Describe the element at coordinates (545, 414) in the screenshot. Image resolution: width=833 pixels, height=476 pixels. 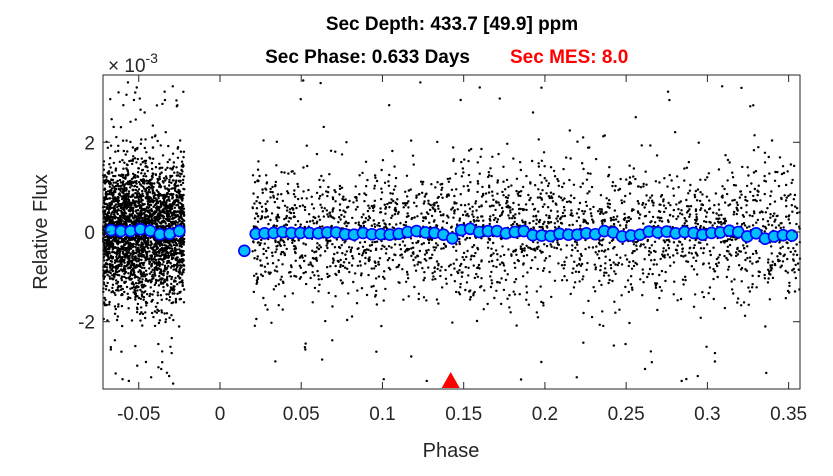
I see `x-tick-label: 0.2` at that location.